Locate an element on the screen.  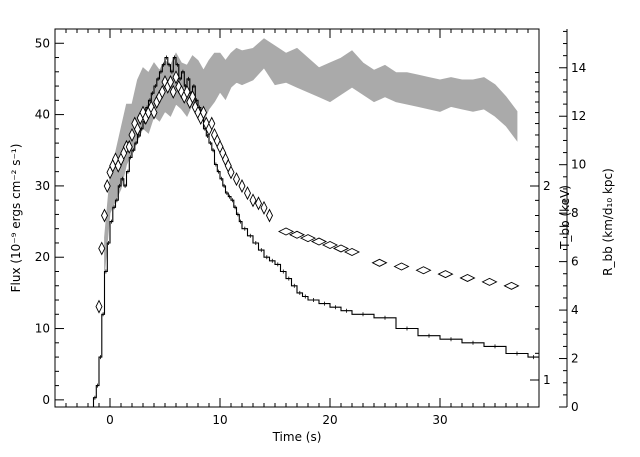
y-tick-label: 30 is located at coordinates (42, 186).